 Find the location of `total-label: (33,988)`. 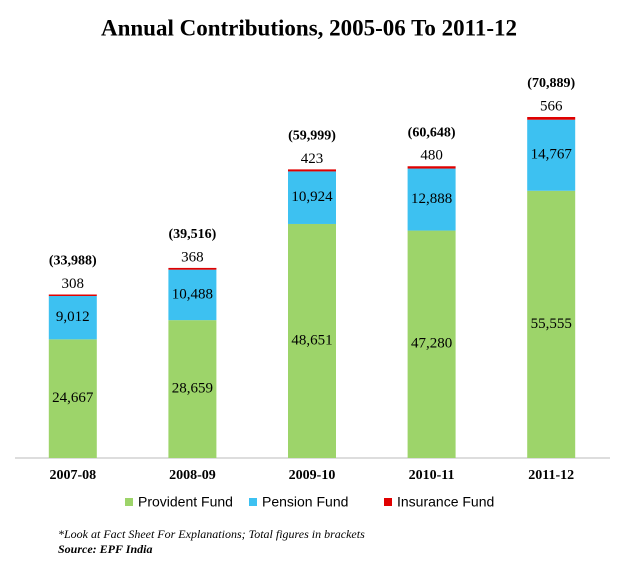

total-label: (33,988) is located at coordinates (73, 261).